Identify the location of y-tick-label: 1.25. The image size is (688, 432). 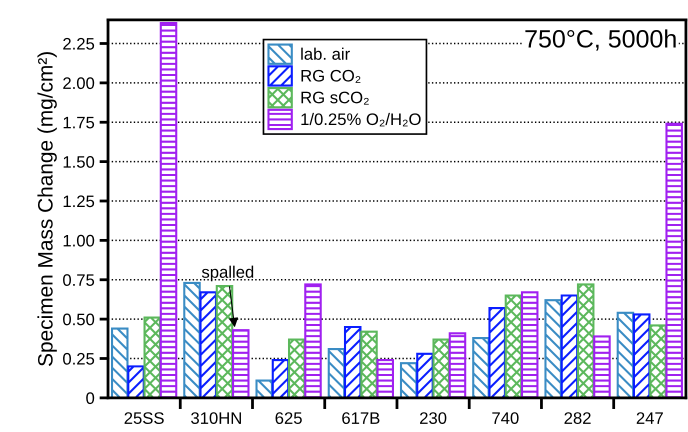
(79, 201).